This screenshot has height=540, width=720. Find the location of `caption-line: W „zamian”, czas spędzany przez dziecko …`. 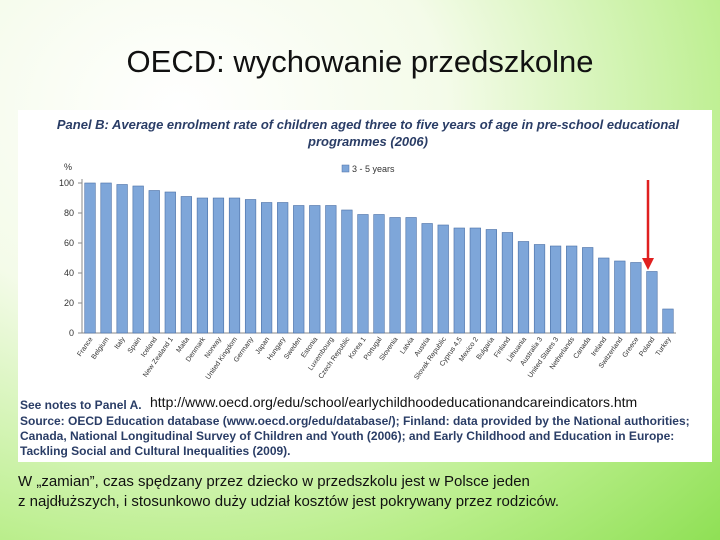

caption-line: W „zamian”, czas spędzany przez dziecko … is located at coordinates (274, 481).